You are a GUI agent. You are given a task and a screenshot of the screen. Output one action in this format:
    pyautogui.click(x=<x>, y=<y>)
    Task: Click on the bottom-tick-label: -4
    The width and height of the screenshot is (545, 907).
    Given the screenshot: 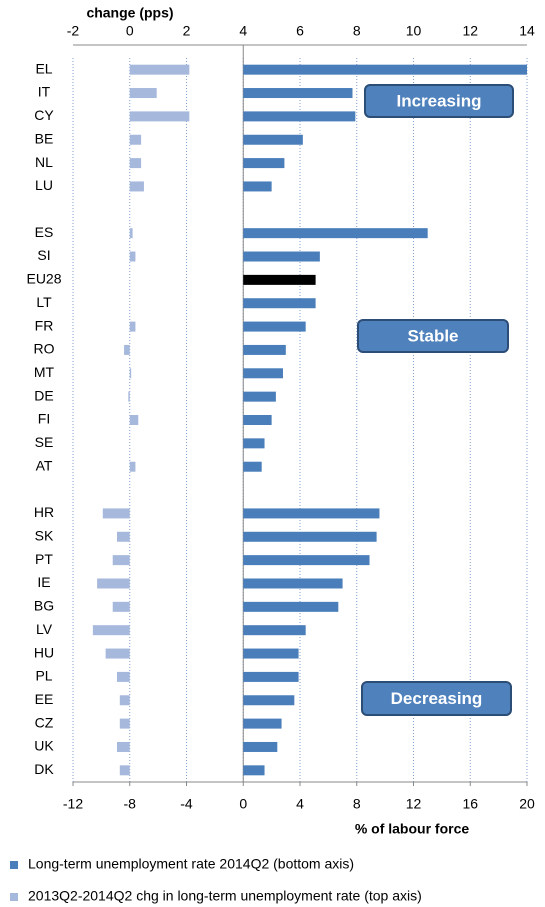 What is the action you would take?
    pyautogui.click(x=186, y=804)
    